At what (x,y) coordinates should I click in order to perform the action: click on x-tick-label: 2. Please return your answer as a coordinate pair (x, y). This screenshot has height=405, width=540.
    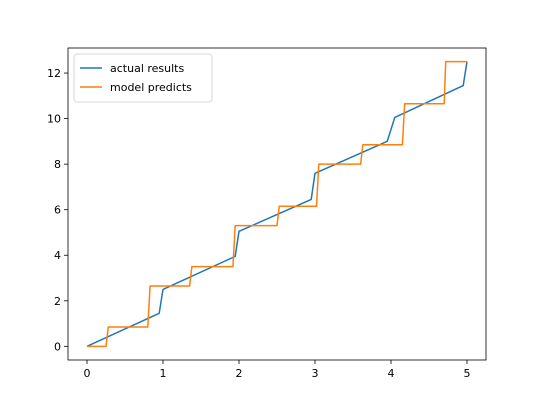
    Looking at the image, I should click on (239, 373).